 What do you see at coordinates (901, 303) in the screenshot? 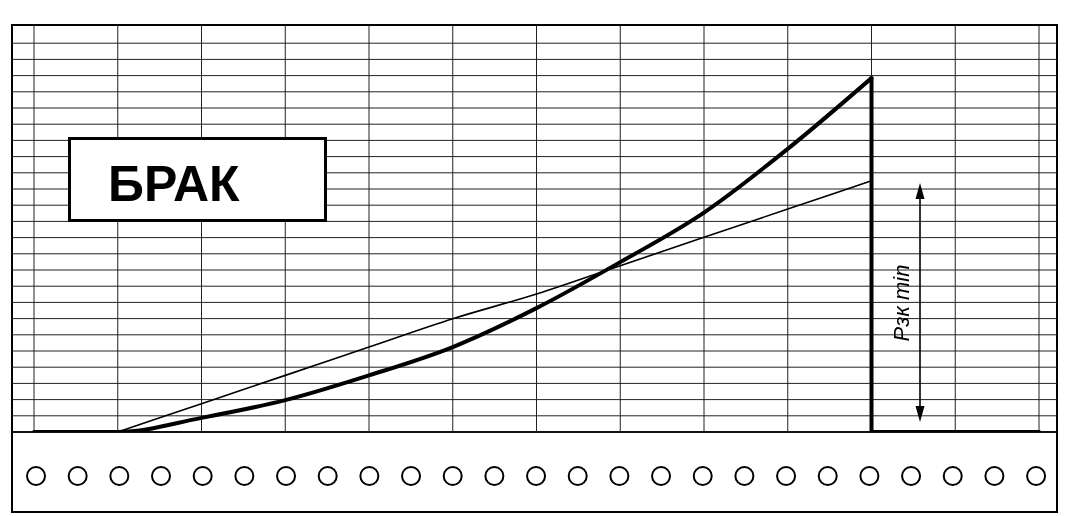
I see `annotation: Рзк min` at bounding box center [901, 303].